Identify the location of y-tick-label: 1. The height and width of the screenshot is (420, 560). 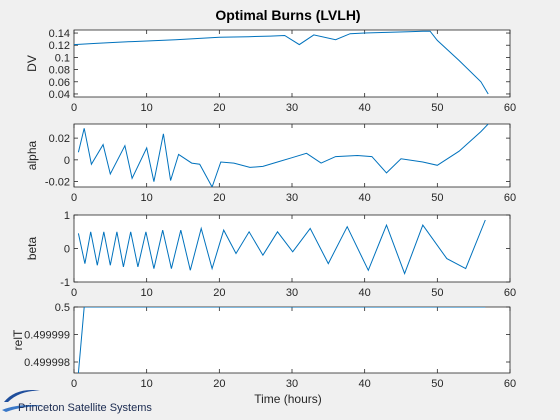
(67, 216).